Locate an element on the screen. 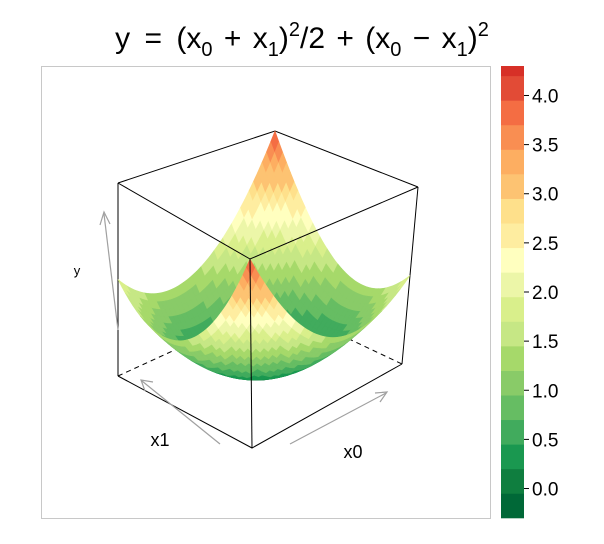 Image resolution: width=604 pixels, height=544 pixels. box-edge-front-vertical is located at coordinates (251, 353).